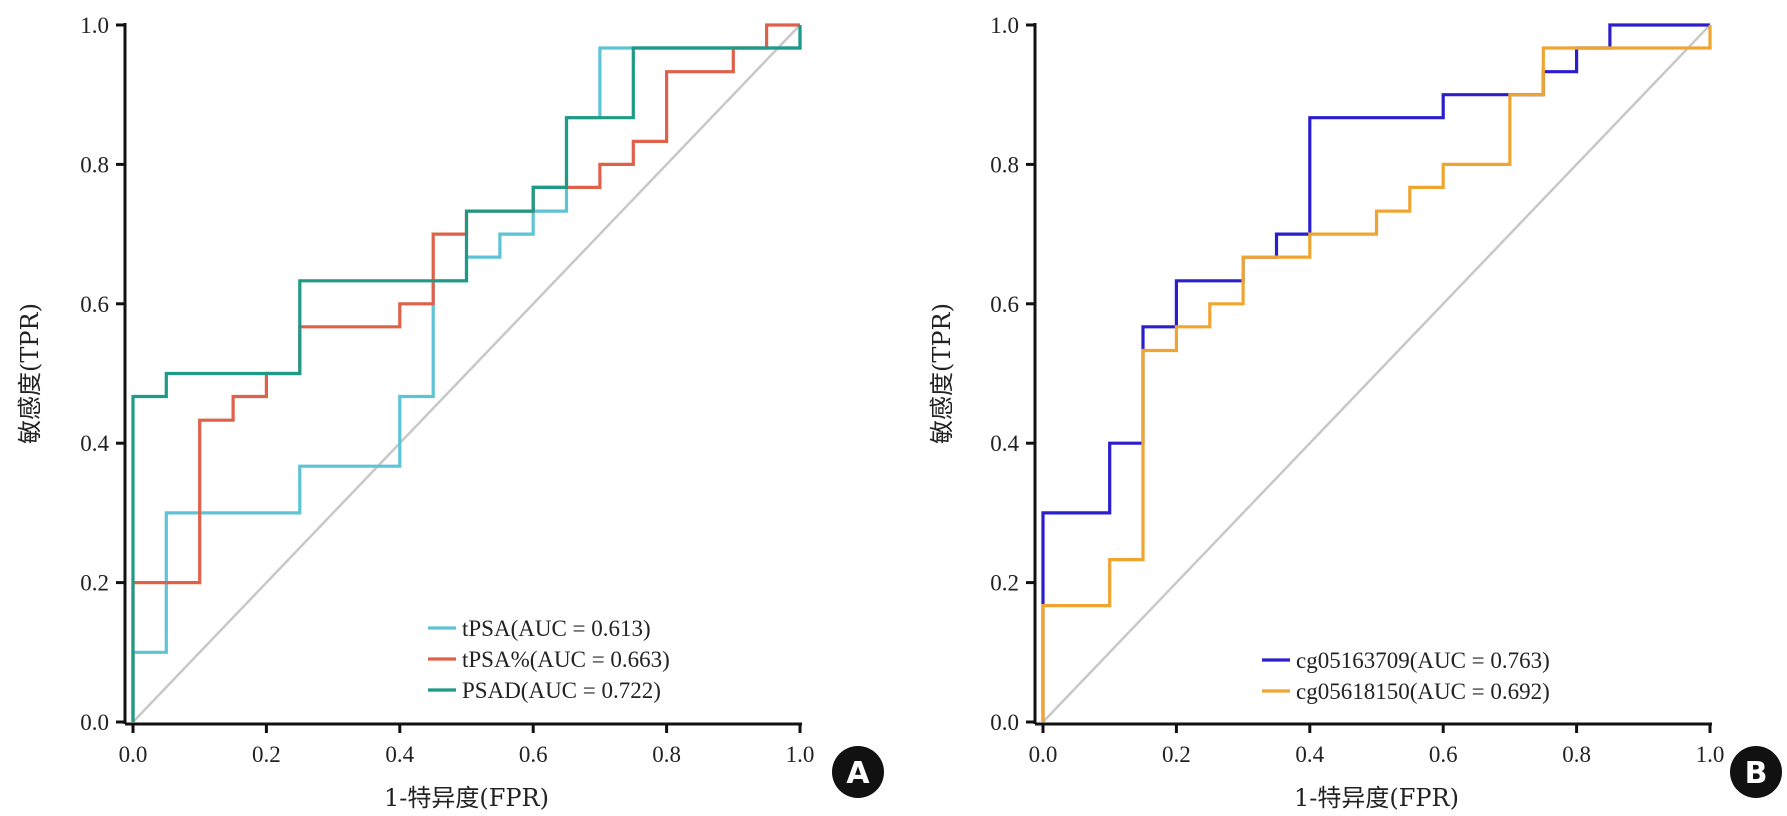 This screenshot has width=1787, height=816. Describe the element at coordinates (561, 690) in the screenshot. I see `legend-entry-label: PSAD(AUC = 0.722)` at that location.